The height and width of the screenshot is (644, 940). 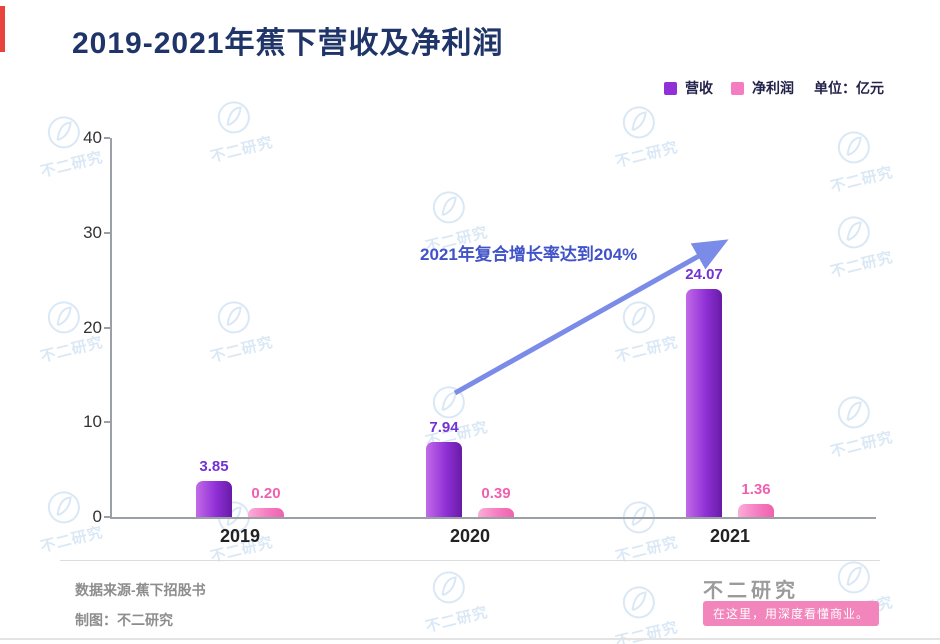 What do you see at coordinates (496, 512) in the screenshot?
I see `profit-bar-2020` at bounding box center [496, 512].